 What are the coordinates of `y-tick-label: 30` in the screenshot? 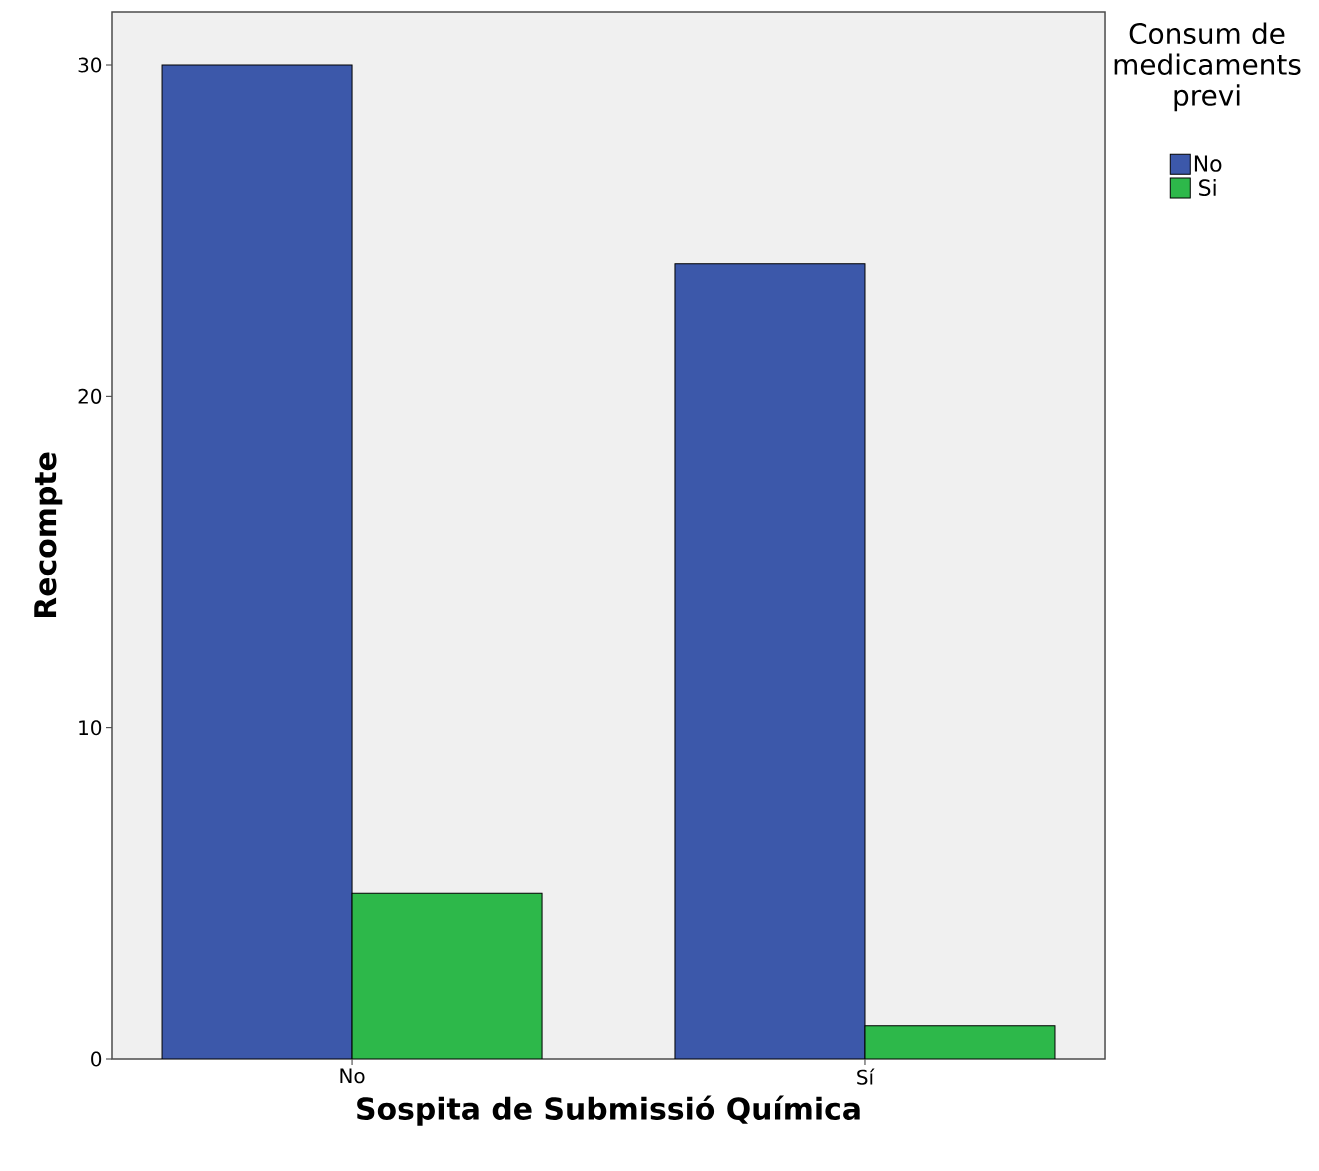 It's located at (90, 65).